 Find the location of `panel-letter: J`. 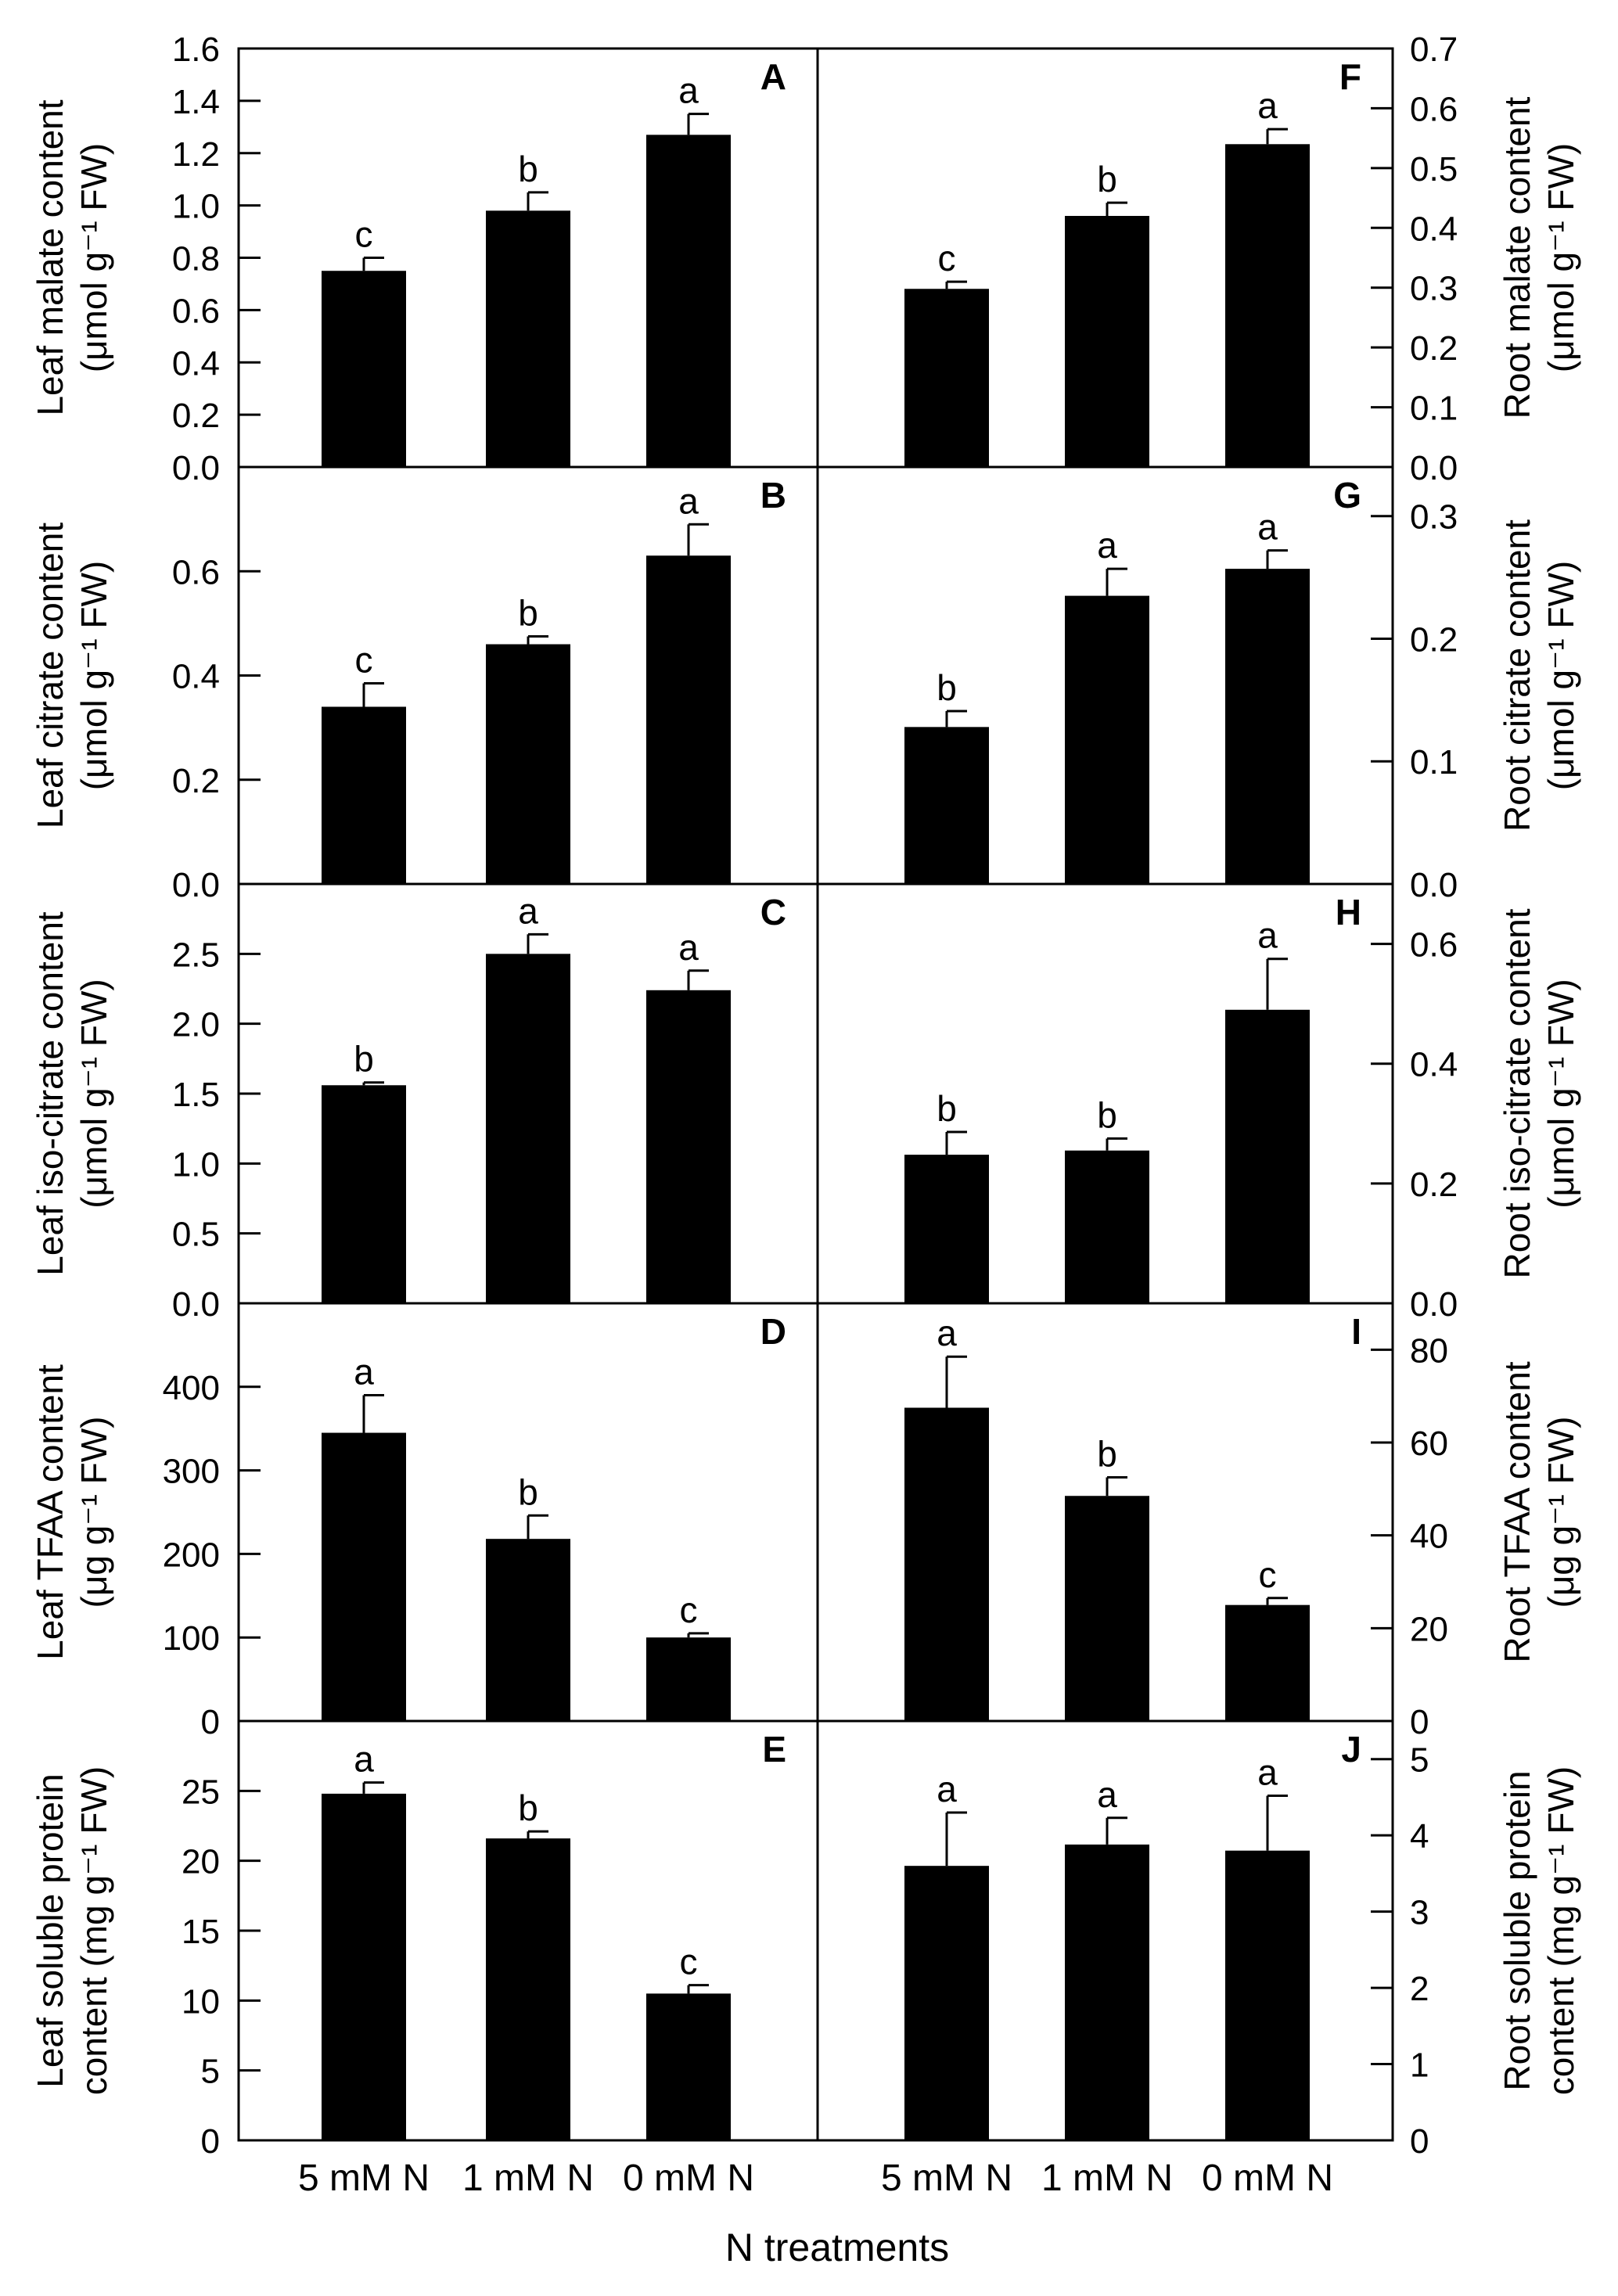

panel-letter: J is located at coordinates (1351, 1750).